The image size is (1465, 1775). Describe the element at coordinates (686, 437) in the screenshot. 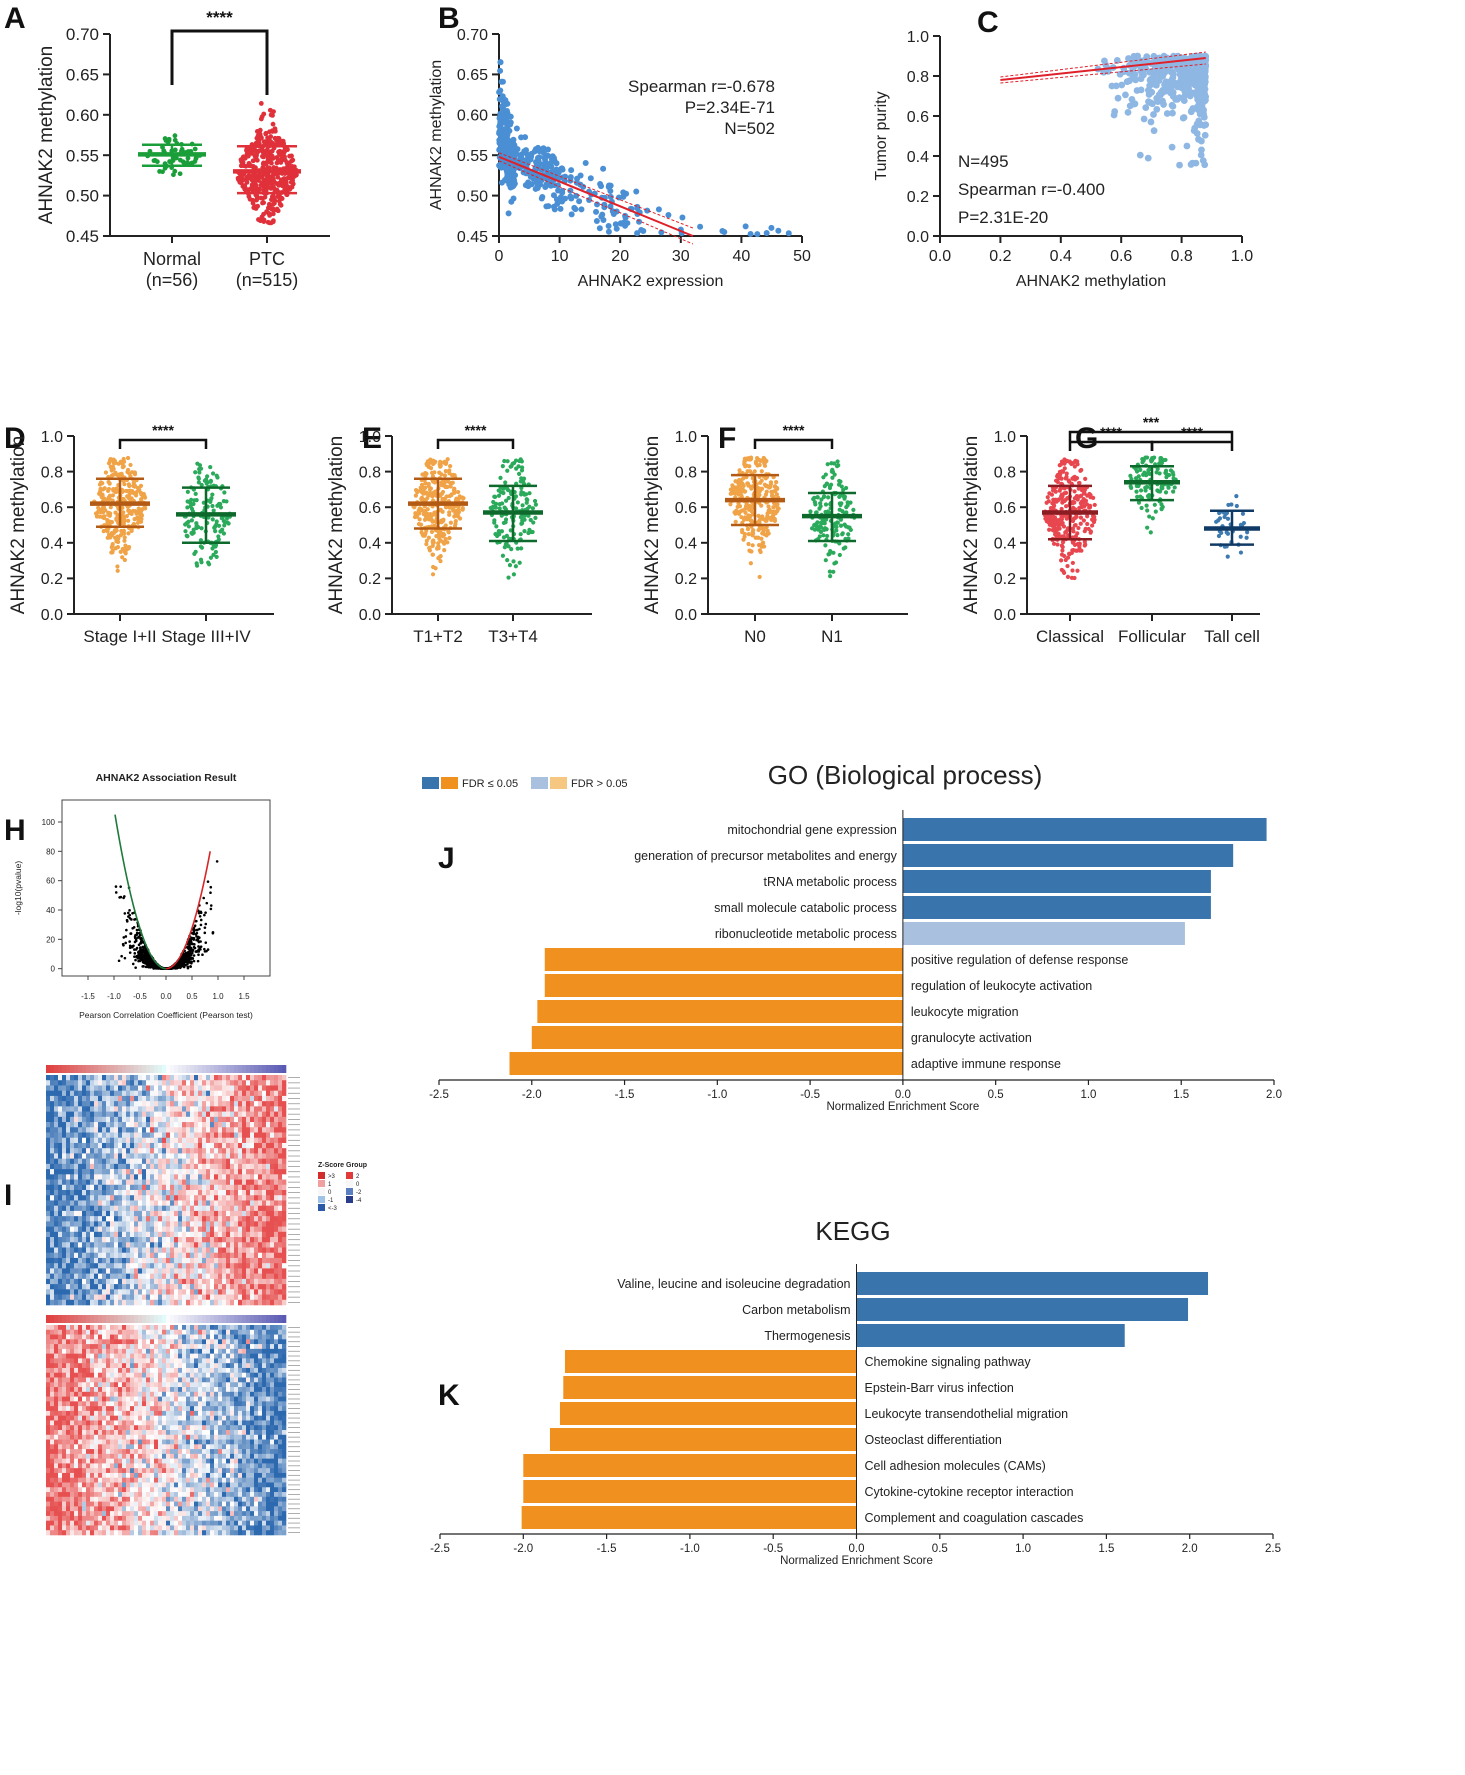

I see `y-tick-label: 1.0` at that location.